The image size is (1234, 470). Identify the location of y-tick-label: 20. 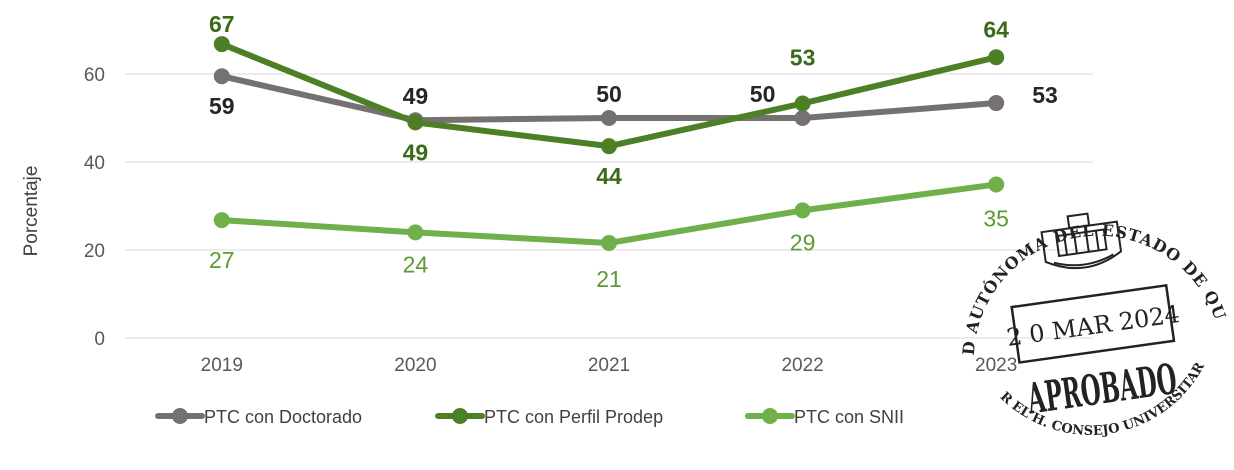
(94, 251).